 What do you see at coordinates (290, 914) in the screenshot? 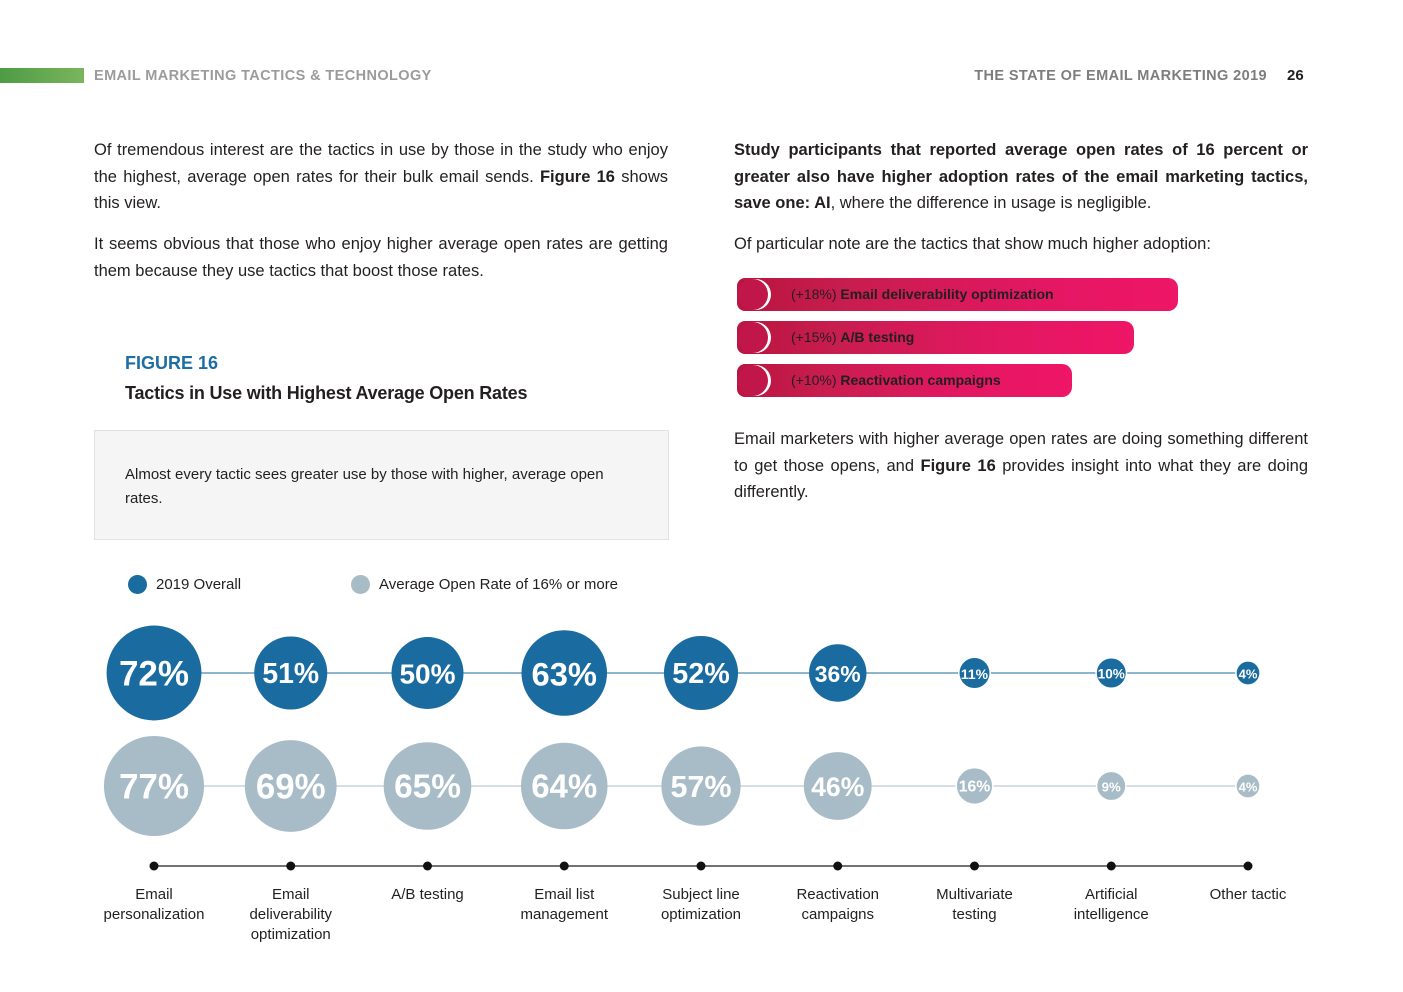
I see `category-label: deliverability` at bounding box center [290, 914].